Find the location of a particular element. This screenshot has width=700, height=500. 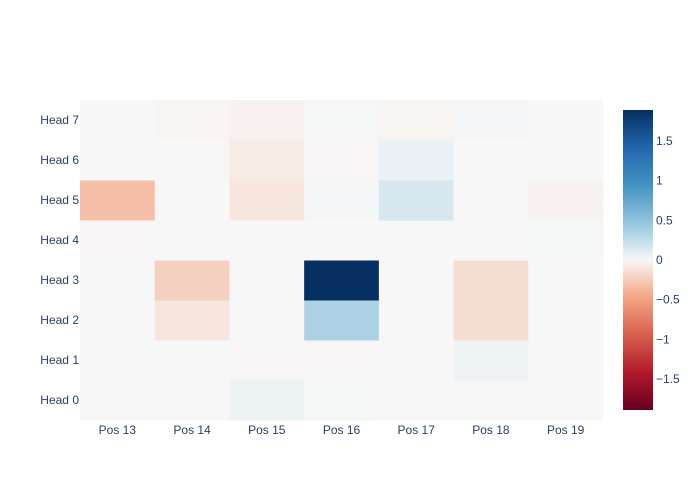

colorbar-tick-label: −1.5 is located at coordinates (668, 379).